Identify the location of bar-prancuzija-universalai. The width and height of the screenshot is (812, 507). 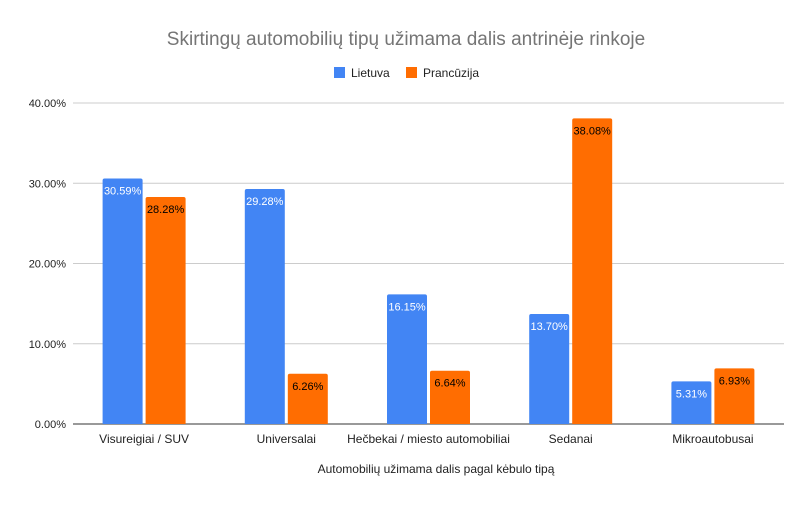
(307, 398).